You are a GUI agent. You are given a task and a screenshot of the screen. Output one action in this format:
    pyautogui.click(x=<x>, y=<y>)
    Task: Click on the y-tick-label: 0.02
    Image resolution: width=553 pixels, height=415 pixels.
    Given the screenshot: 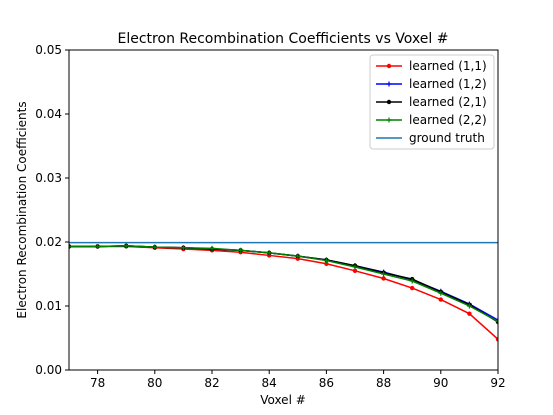 What is the action you would take?
    pyautogui.click(x=48, y=242)
    